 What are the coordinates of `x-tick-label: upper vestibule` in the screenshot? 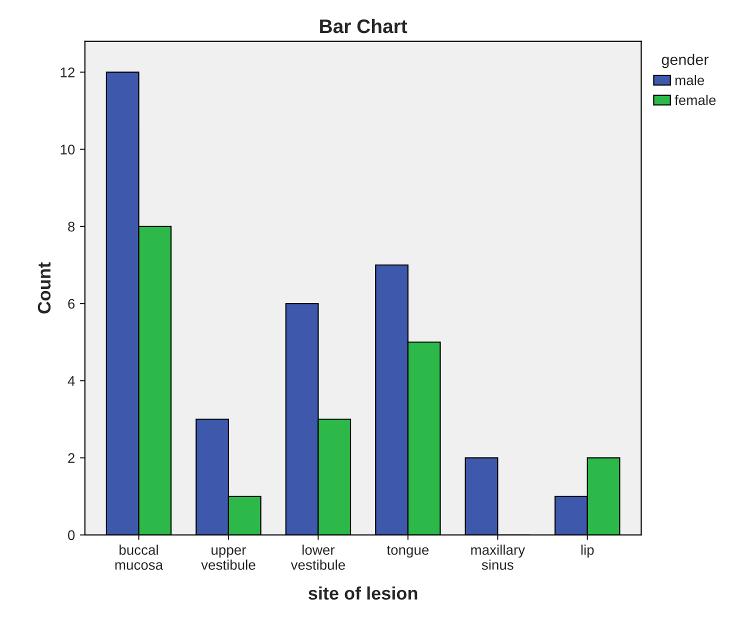 It's located at (228, 558).